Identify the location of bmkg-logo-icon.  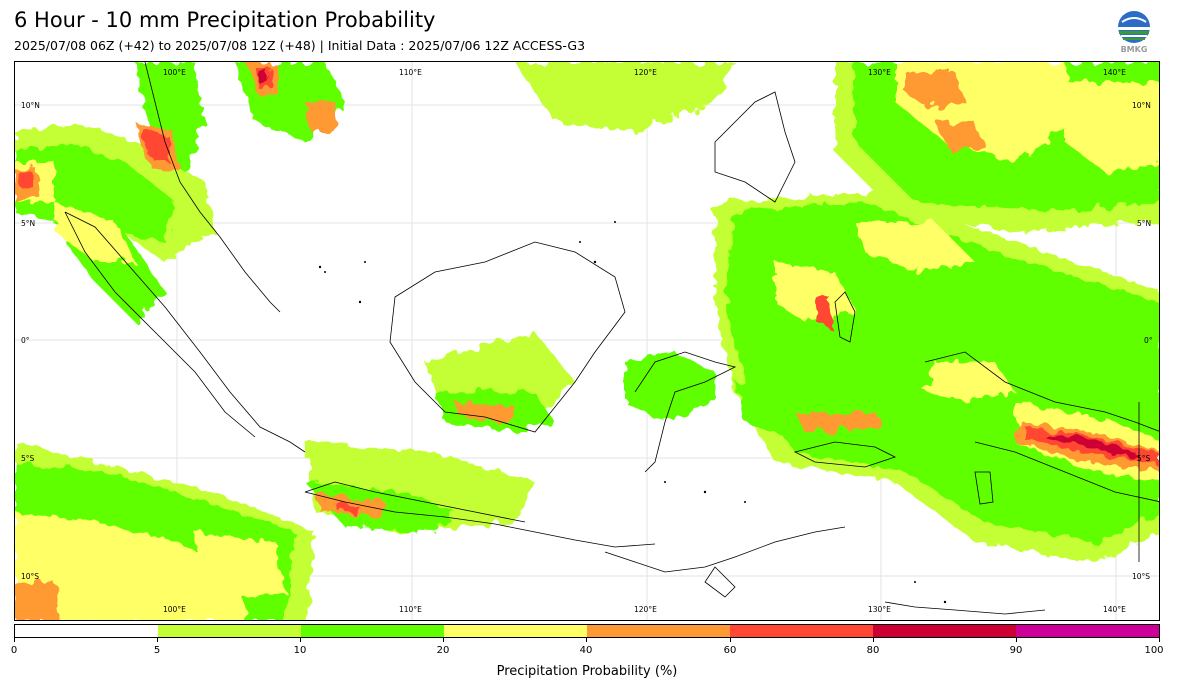
(1134, 27).